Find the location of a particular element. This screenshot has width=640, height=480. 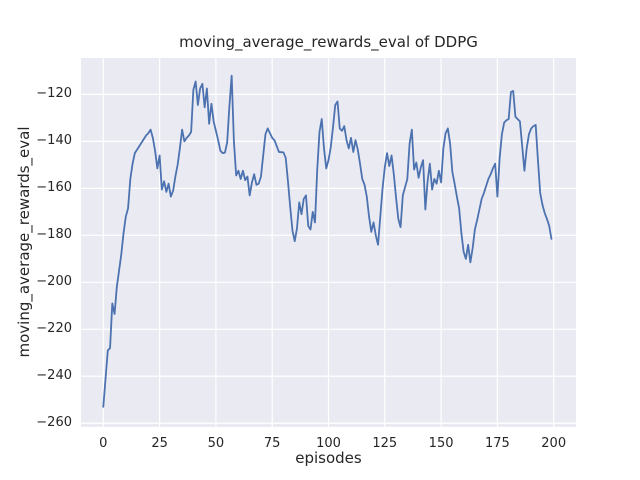

x-axis-label: episodes is located at coordinates (328, 458).